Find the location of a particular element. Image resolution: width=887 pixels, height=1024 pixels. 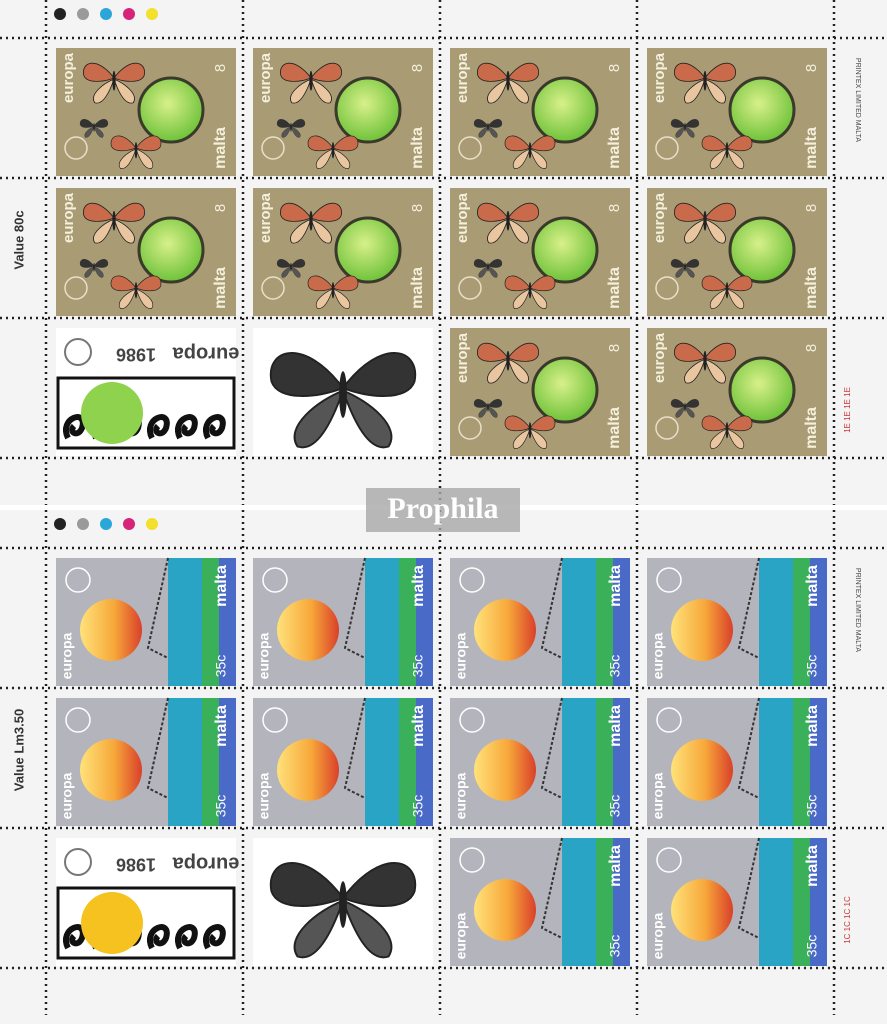

cylinder-number: 1E 1E 1E 1E is located at coordinates (847, 410).